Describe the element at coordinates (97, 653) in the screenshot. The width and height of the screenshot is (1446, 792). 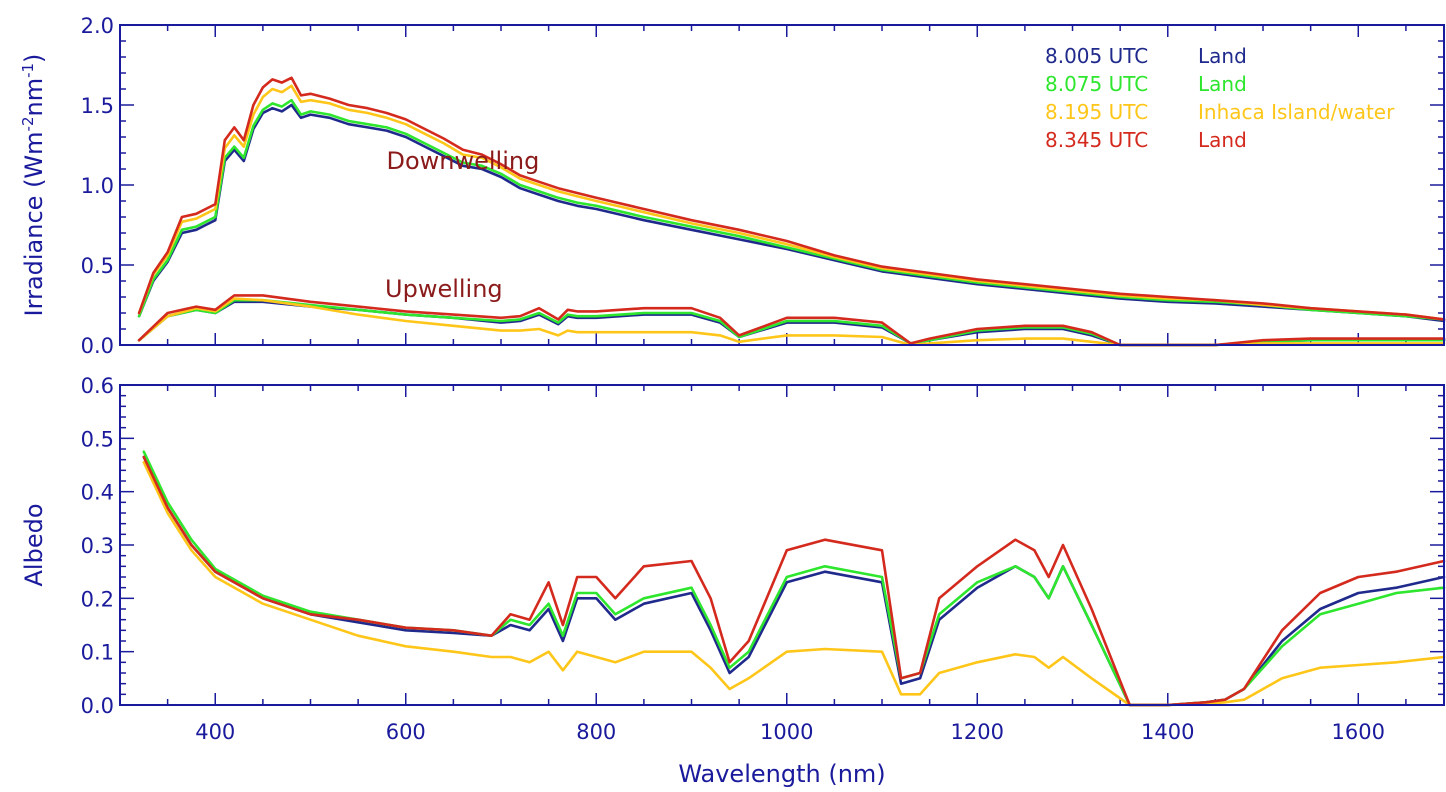
I see `albedo-y-tick-label-0-1: 0.1` at that location.